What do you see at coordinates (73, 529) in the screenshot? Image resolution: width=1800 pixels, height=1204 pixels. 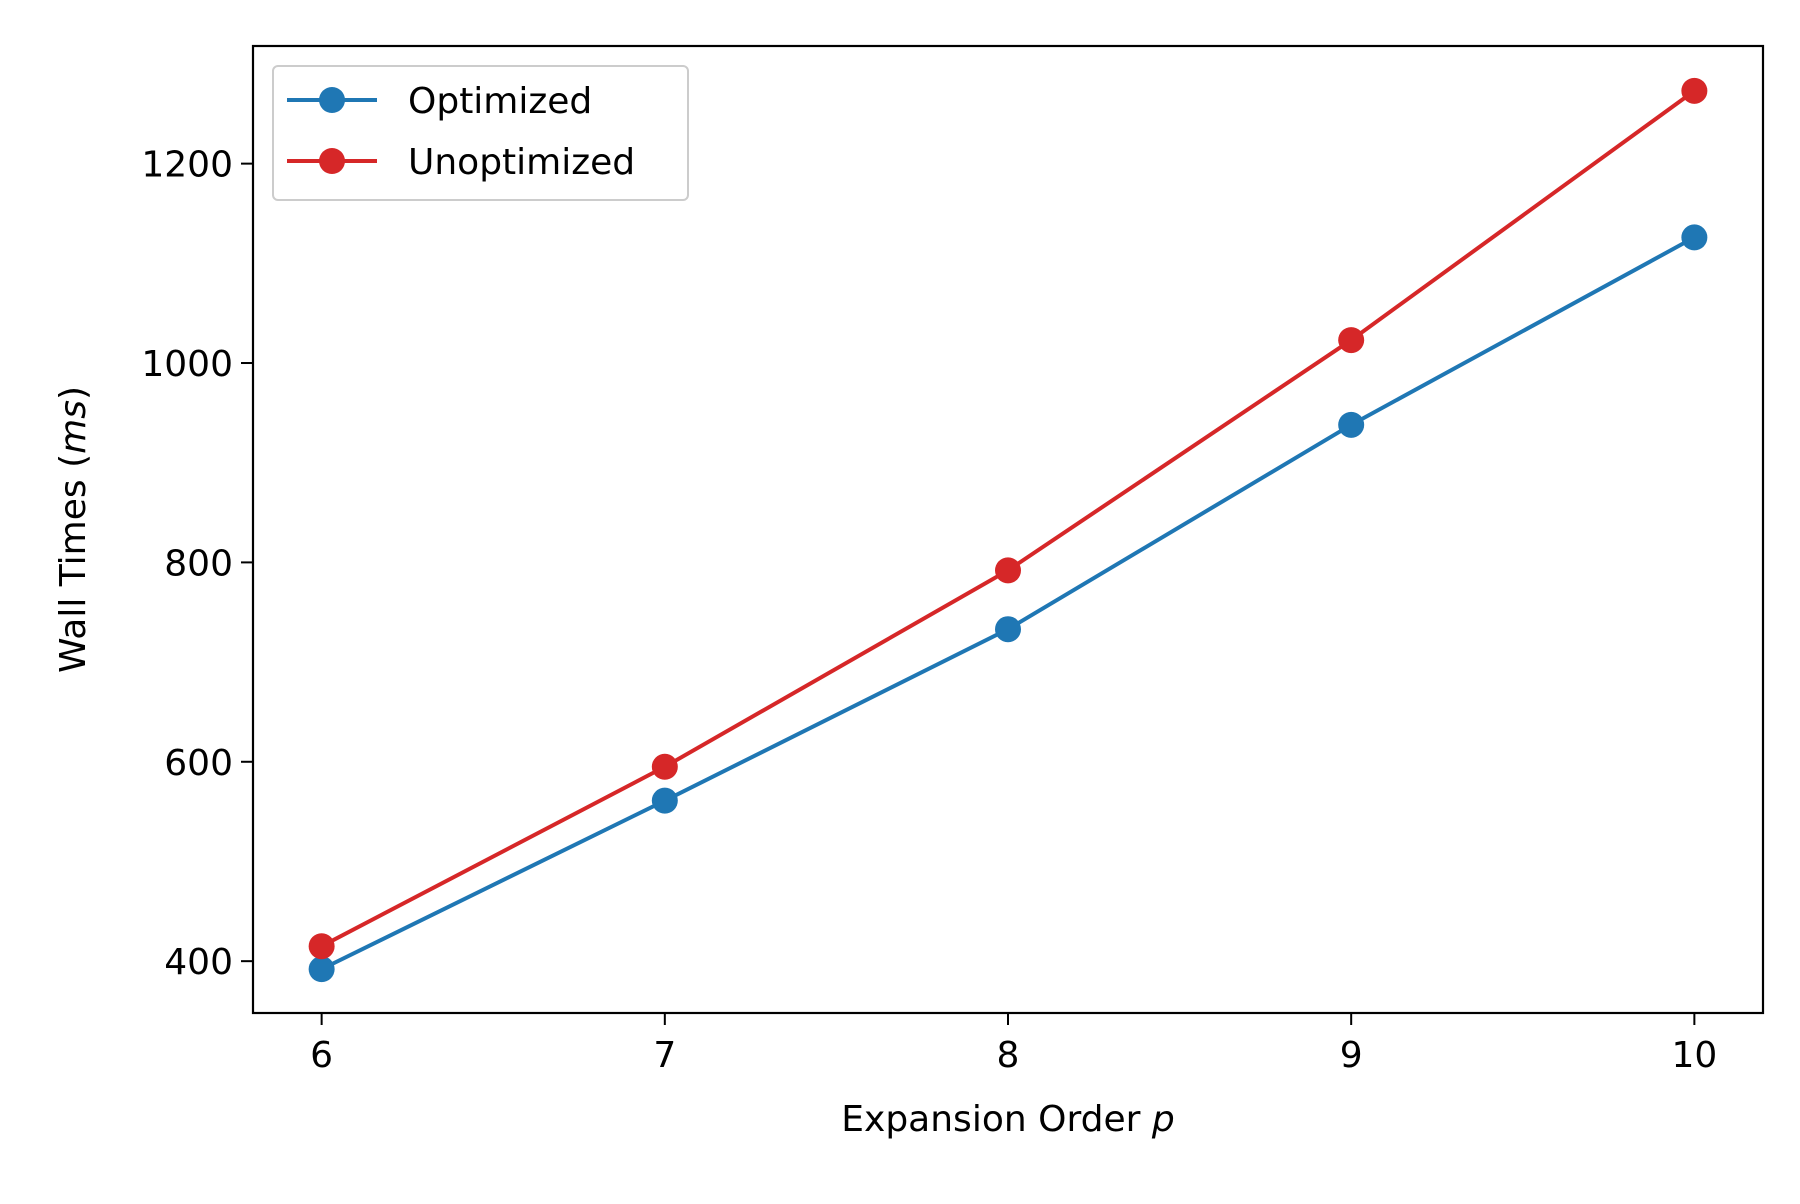 I see `y-axis-label: Wall Times (ms)` at bounding box center [73, 529].